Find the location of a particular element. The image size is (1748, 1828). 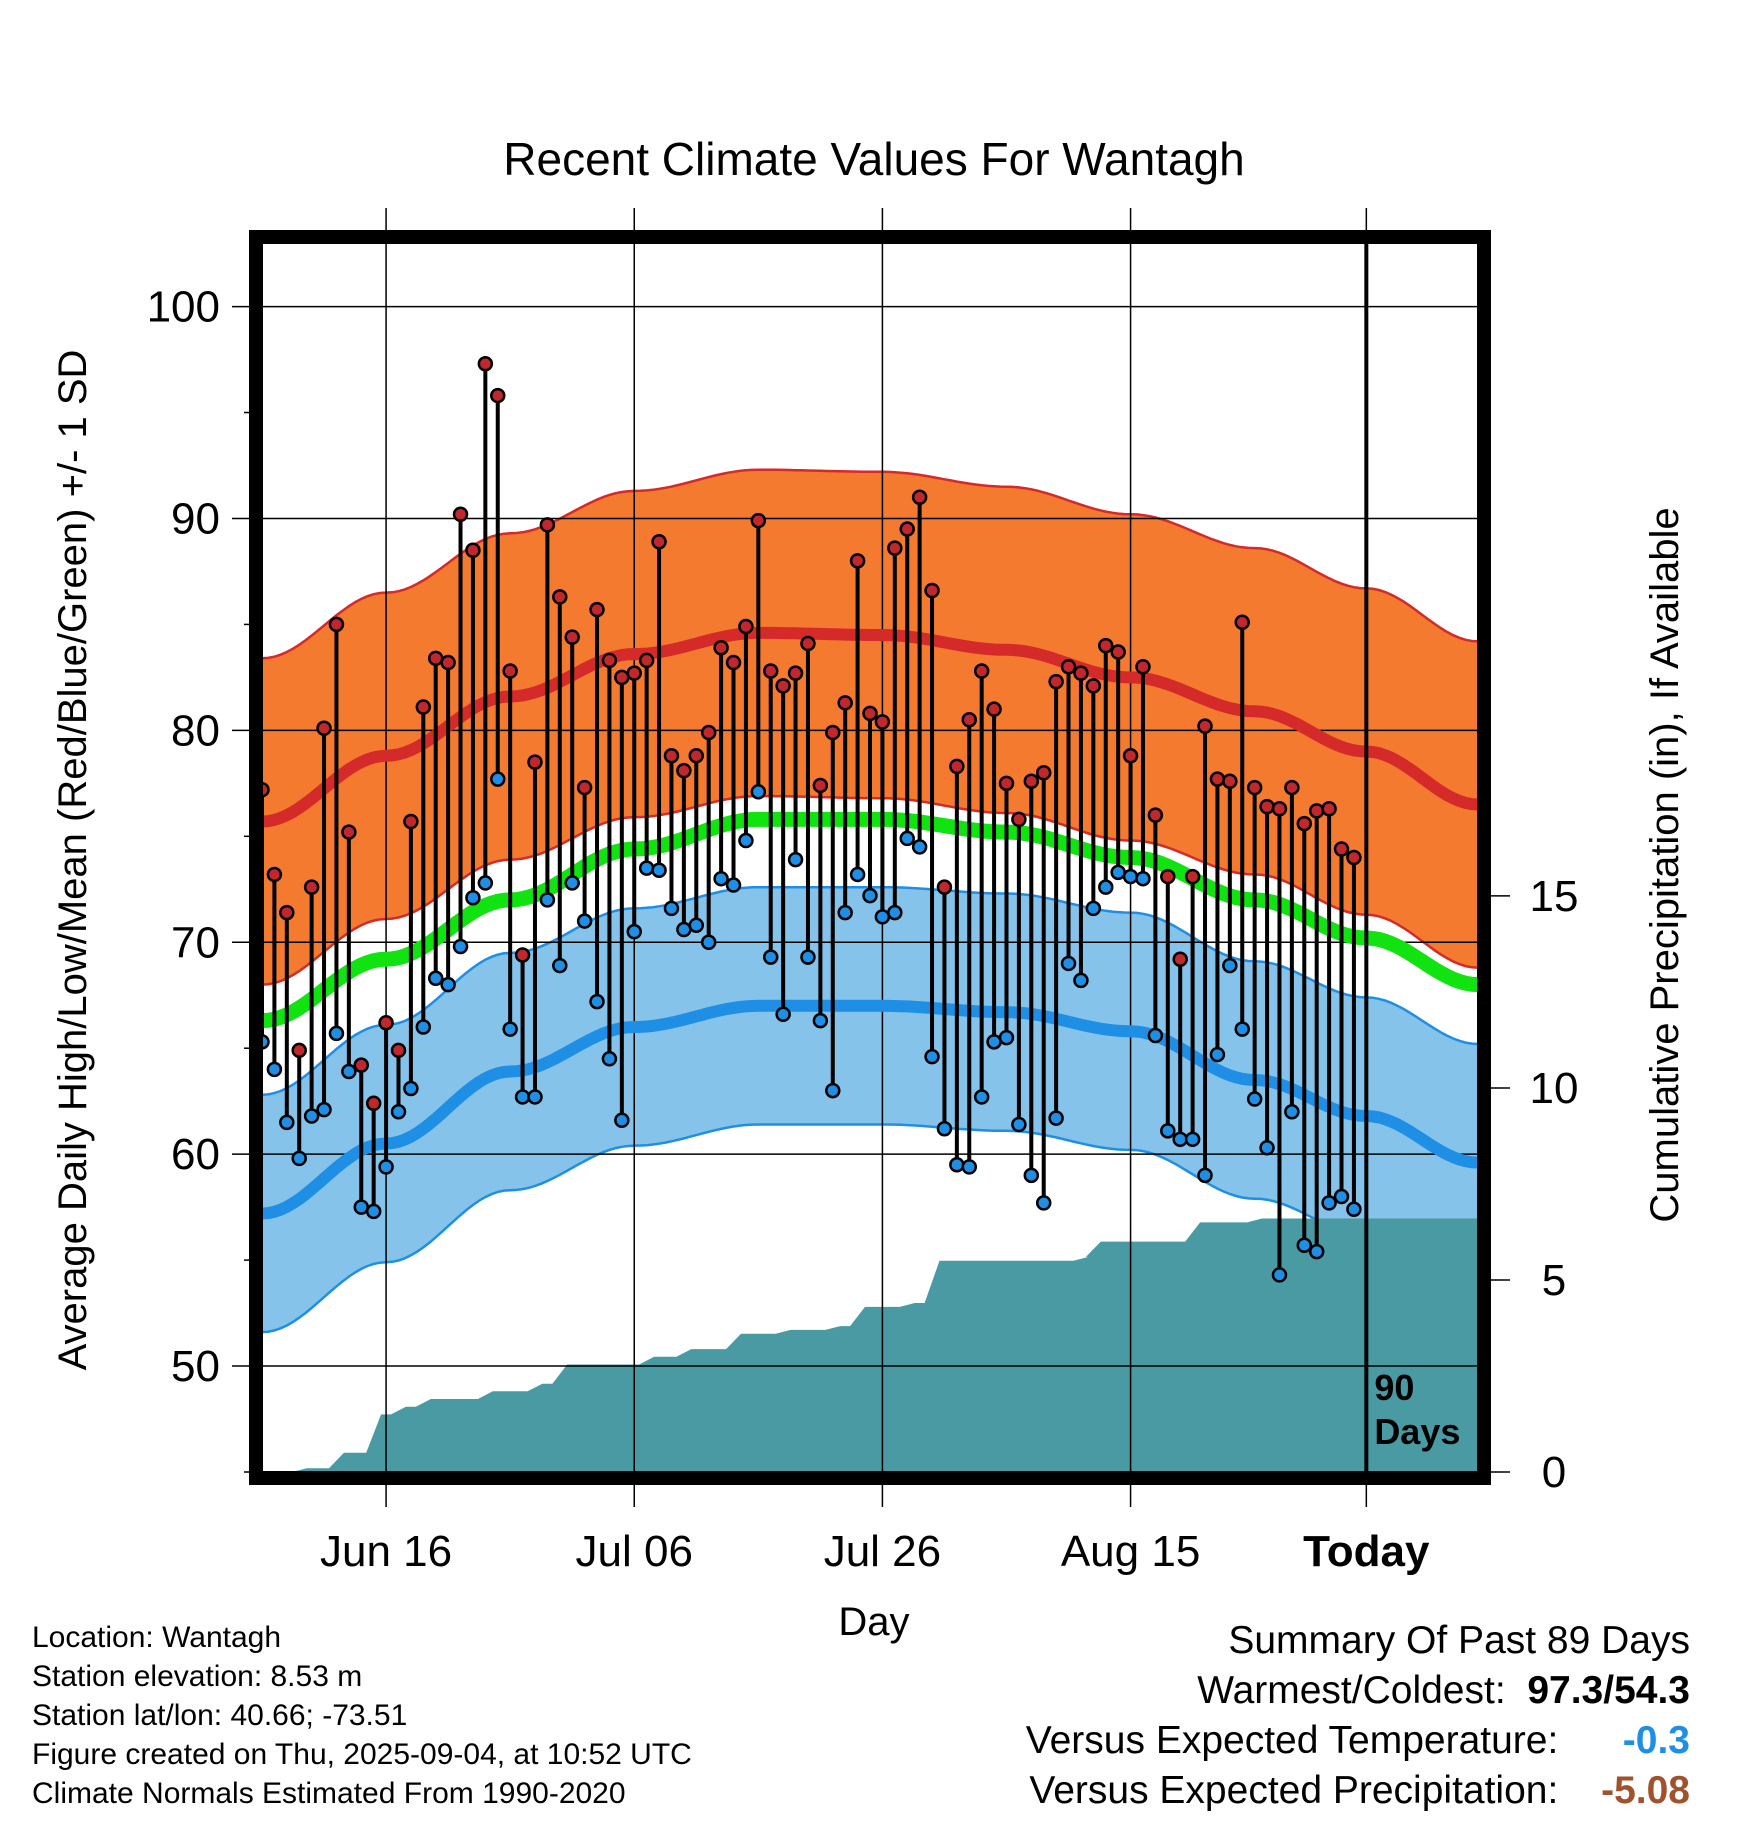

summary-heading: Summary Of Past 89 Days is located at coordinates (1459, 1640).